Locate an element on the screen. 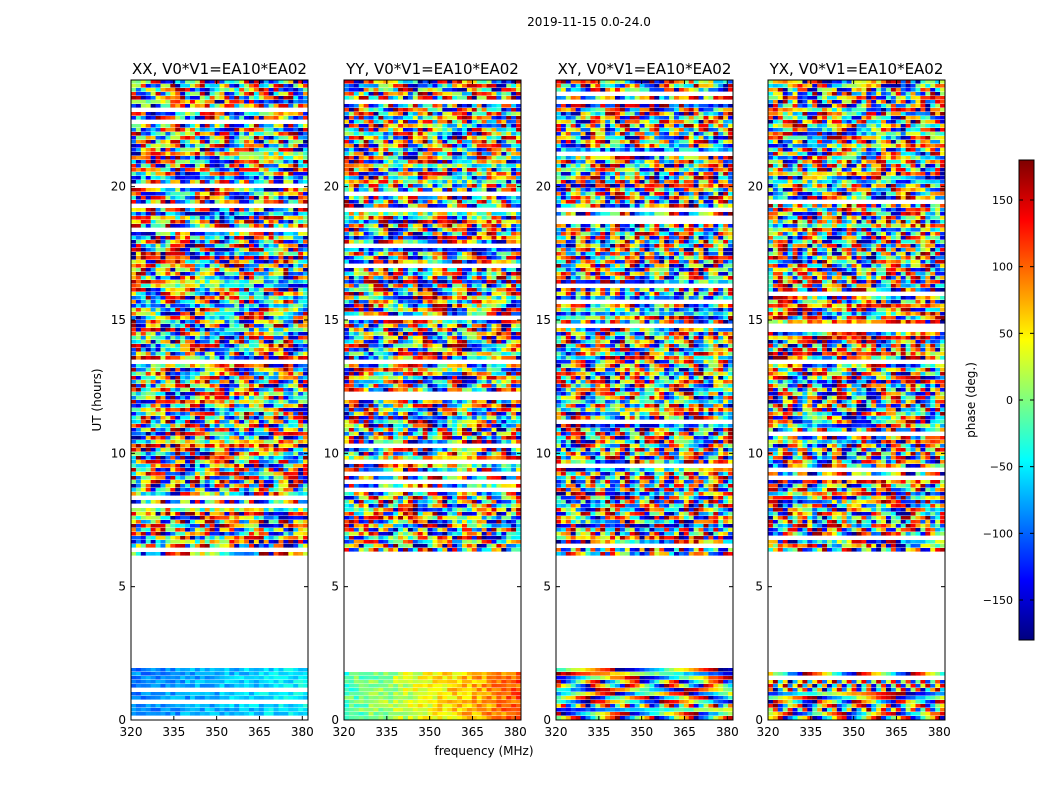 This screenshot has width=1050, height=800. figure-suptitle: 2019-11-15 0.0-24.0 is located at coordinates (589, 22).